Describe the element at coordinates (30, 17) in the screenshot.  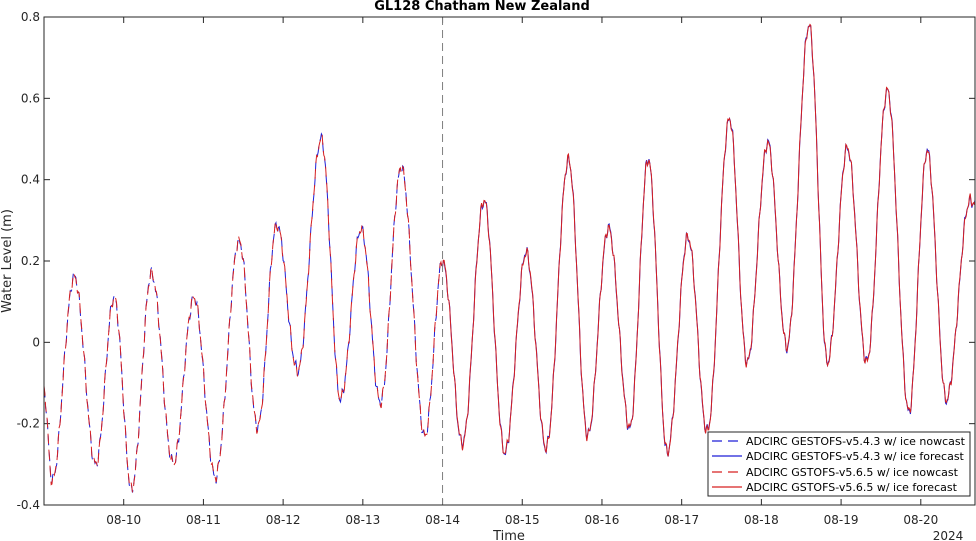
I see `y-tick-label: 0.8` at that location.